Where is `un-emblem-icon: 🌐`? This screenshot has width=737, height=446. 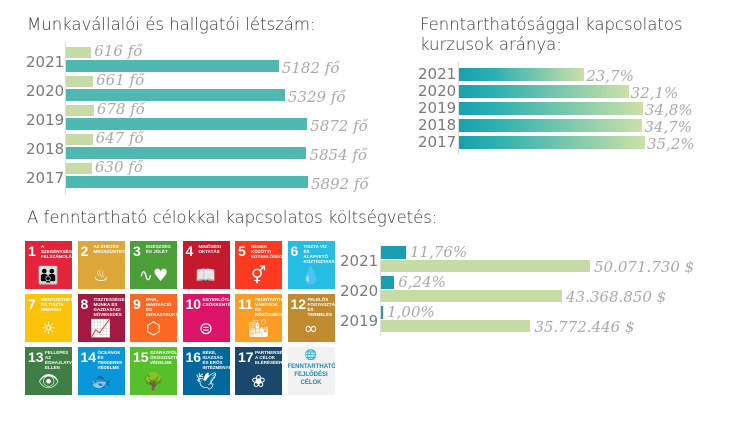
un-emblem-icon: 🌐 is located at coordinates (311, 355).